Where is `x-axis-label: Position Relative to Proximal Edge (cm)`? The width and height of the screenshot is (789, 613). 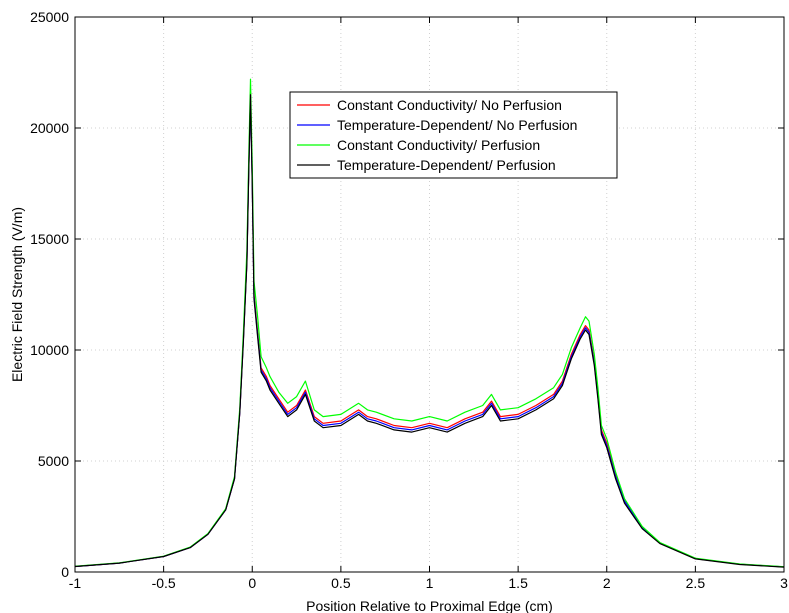
x-axis-label: Position Relative to Proximal Edge (cm) is located at coordinates (429, 605).